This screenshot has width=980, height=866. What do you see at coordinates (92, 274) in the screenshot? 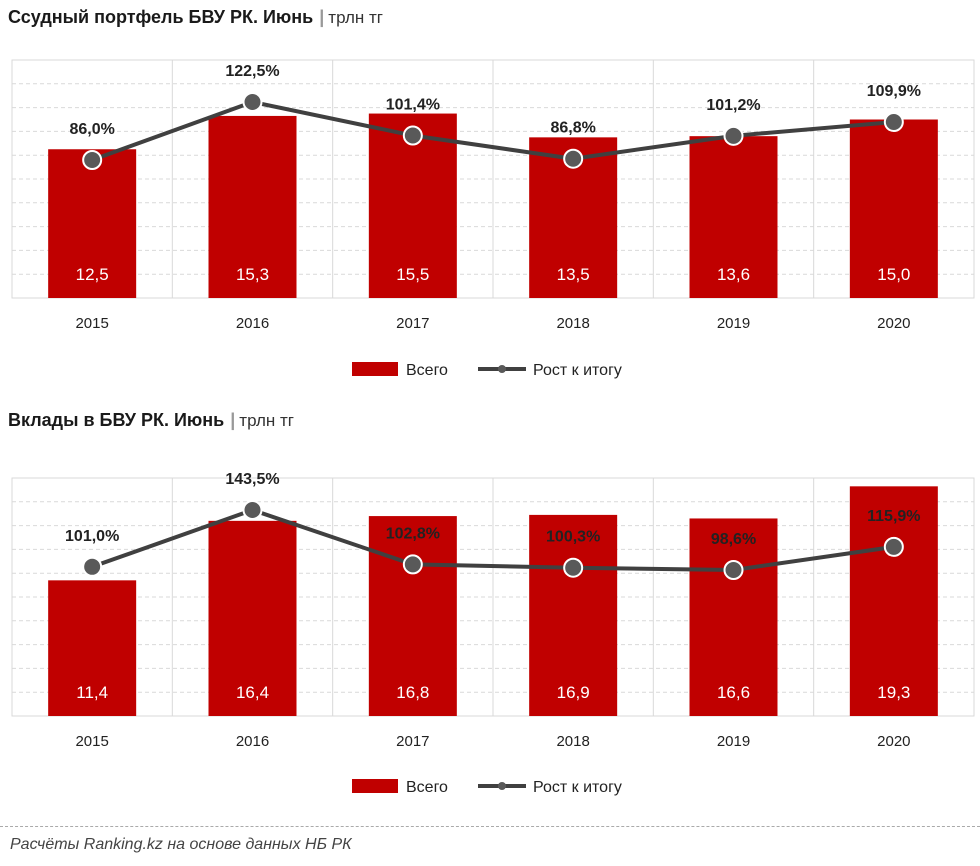
I see `bar-value-label: 12,5` at bounding box center [92, 274].